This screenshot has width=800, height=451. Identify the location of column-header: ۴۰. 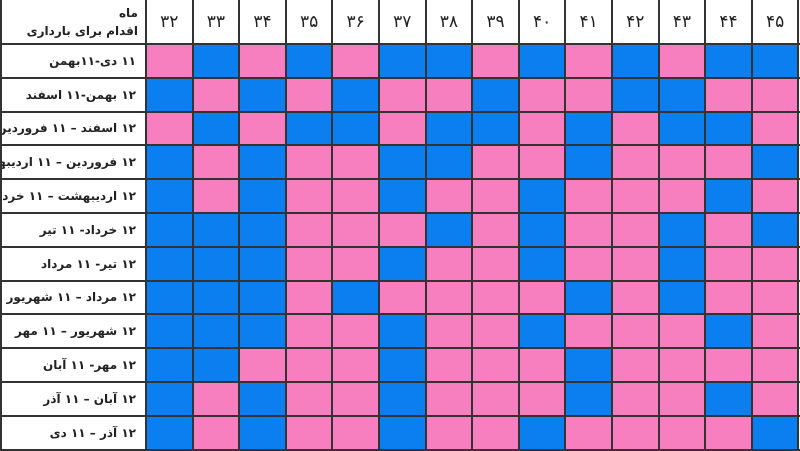
(542, 22).